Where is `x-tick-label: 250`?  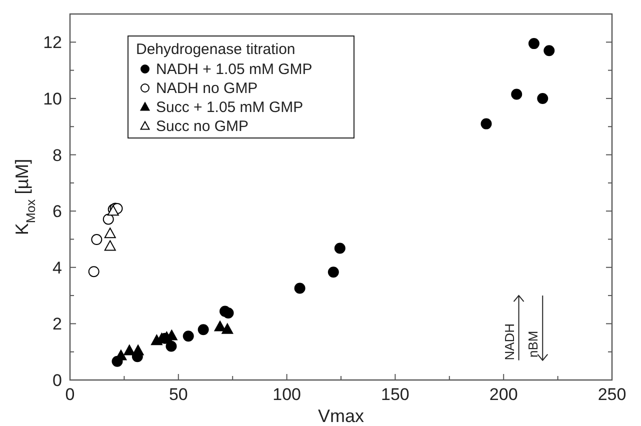 x-tick-label: 250 is located at coordinates (612, 394).